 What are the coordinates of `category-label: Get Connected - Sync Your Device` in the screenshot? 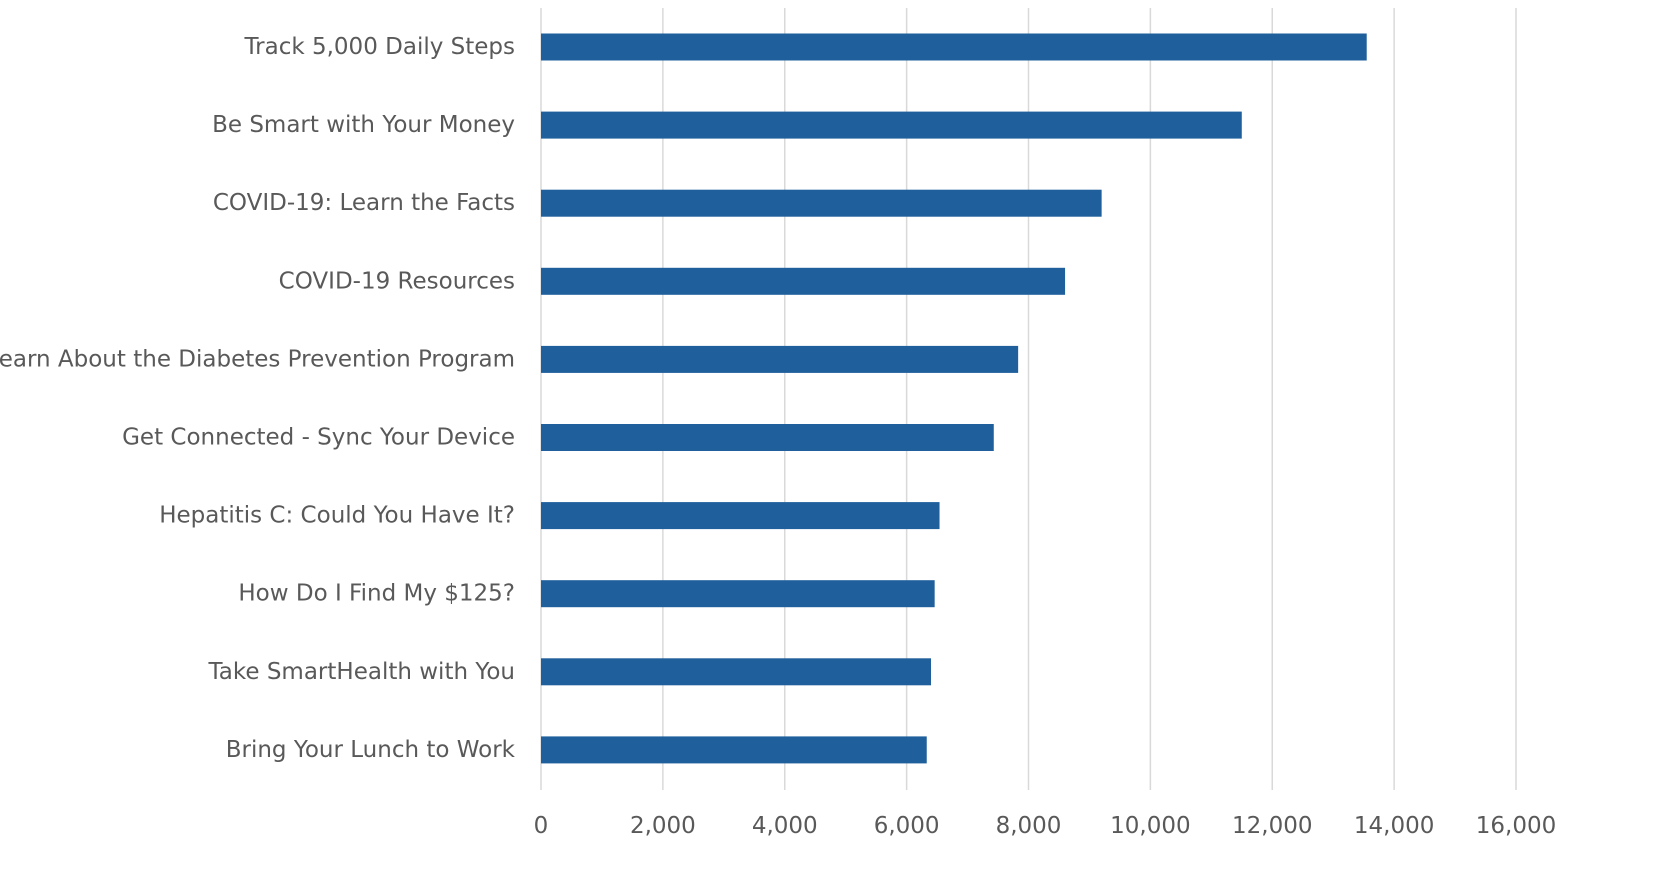 It's located at (318, 438).